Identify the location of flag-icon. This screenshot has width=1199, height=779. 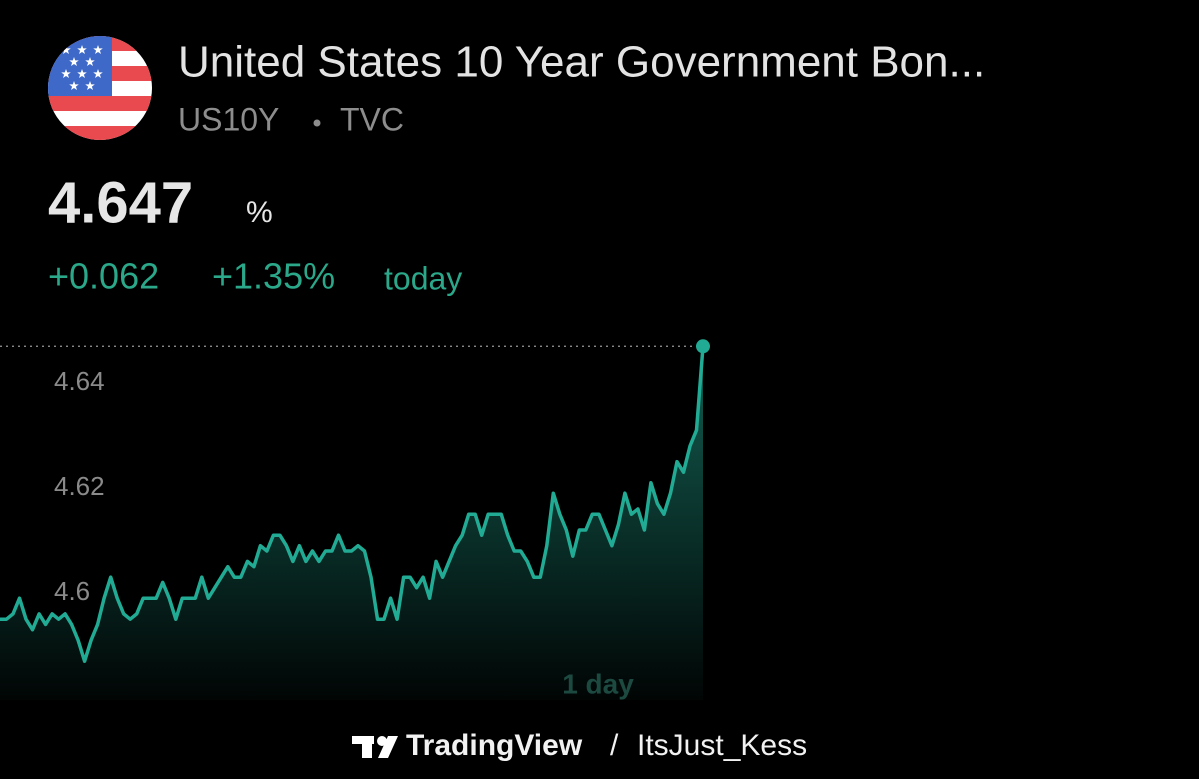
(100, 88).